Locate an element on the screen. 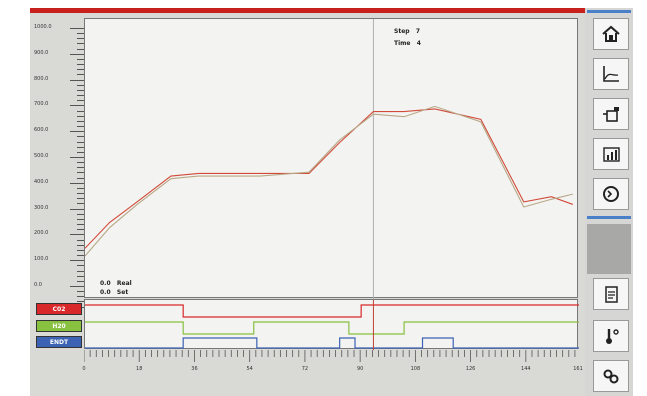 The image size is (647, 396). x-tick-label: 90 is located at coordinates (360, 369).